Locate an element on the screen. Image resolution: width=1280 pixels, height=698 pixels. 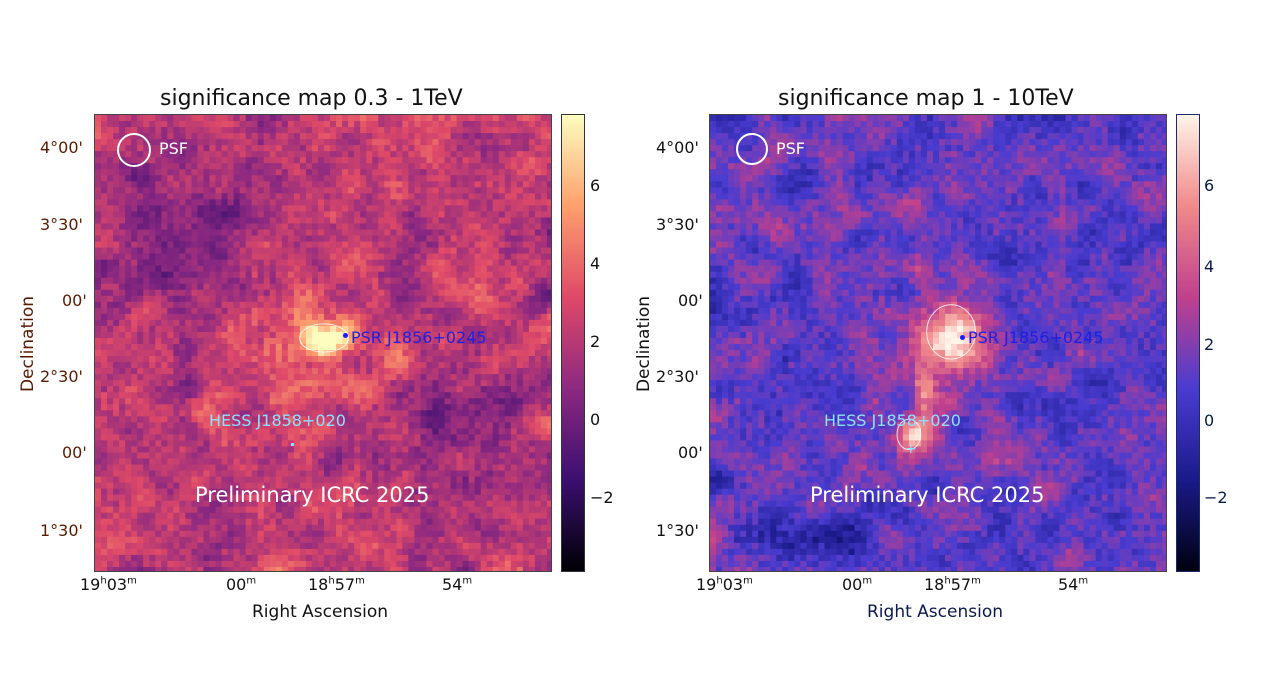
chart-title: significance map 0.3 - 1TeV is located at coordinates (311, 98).